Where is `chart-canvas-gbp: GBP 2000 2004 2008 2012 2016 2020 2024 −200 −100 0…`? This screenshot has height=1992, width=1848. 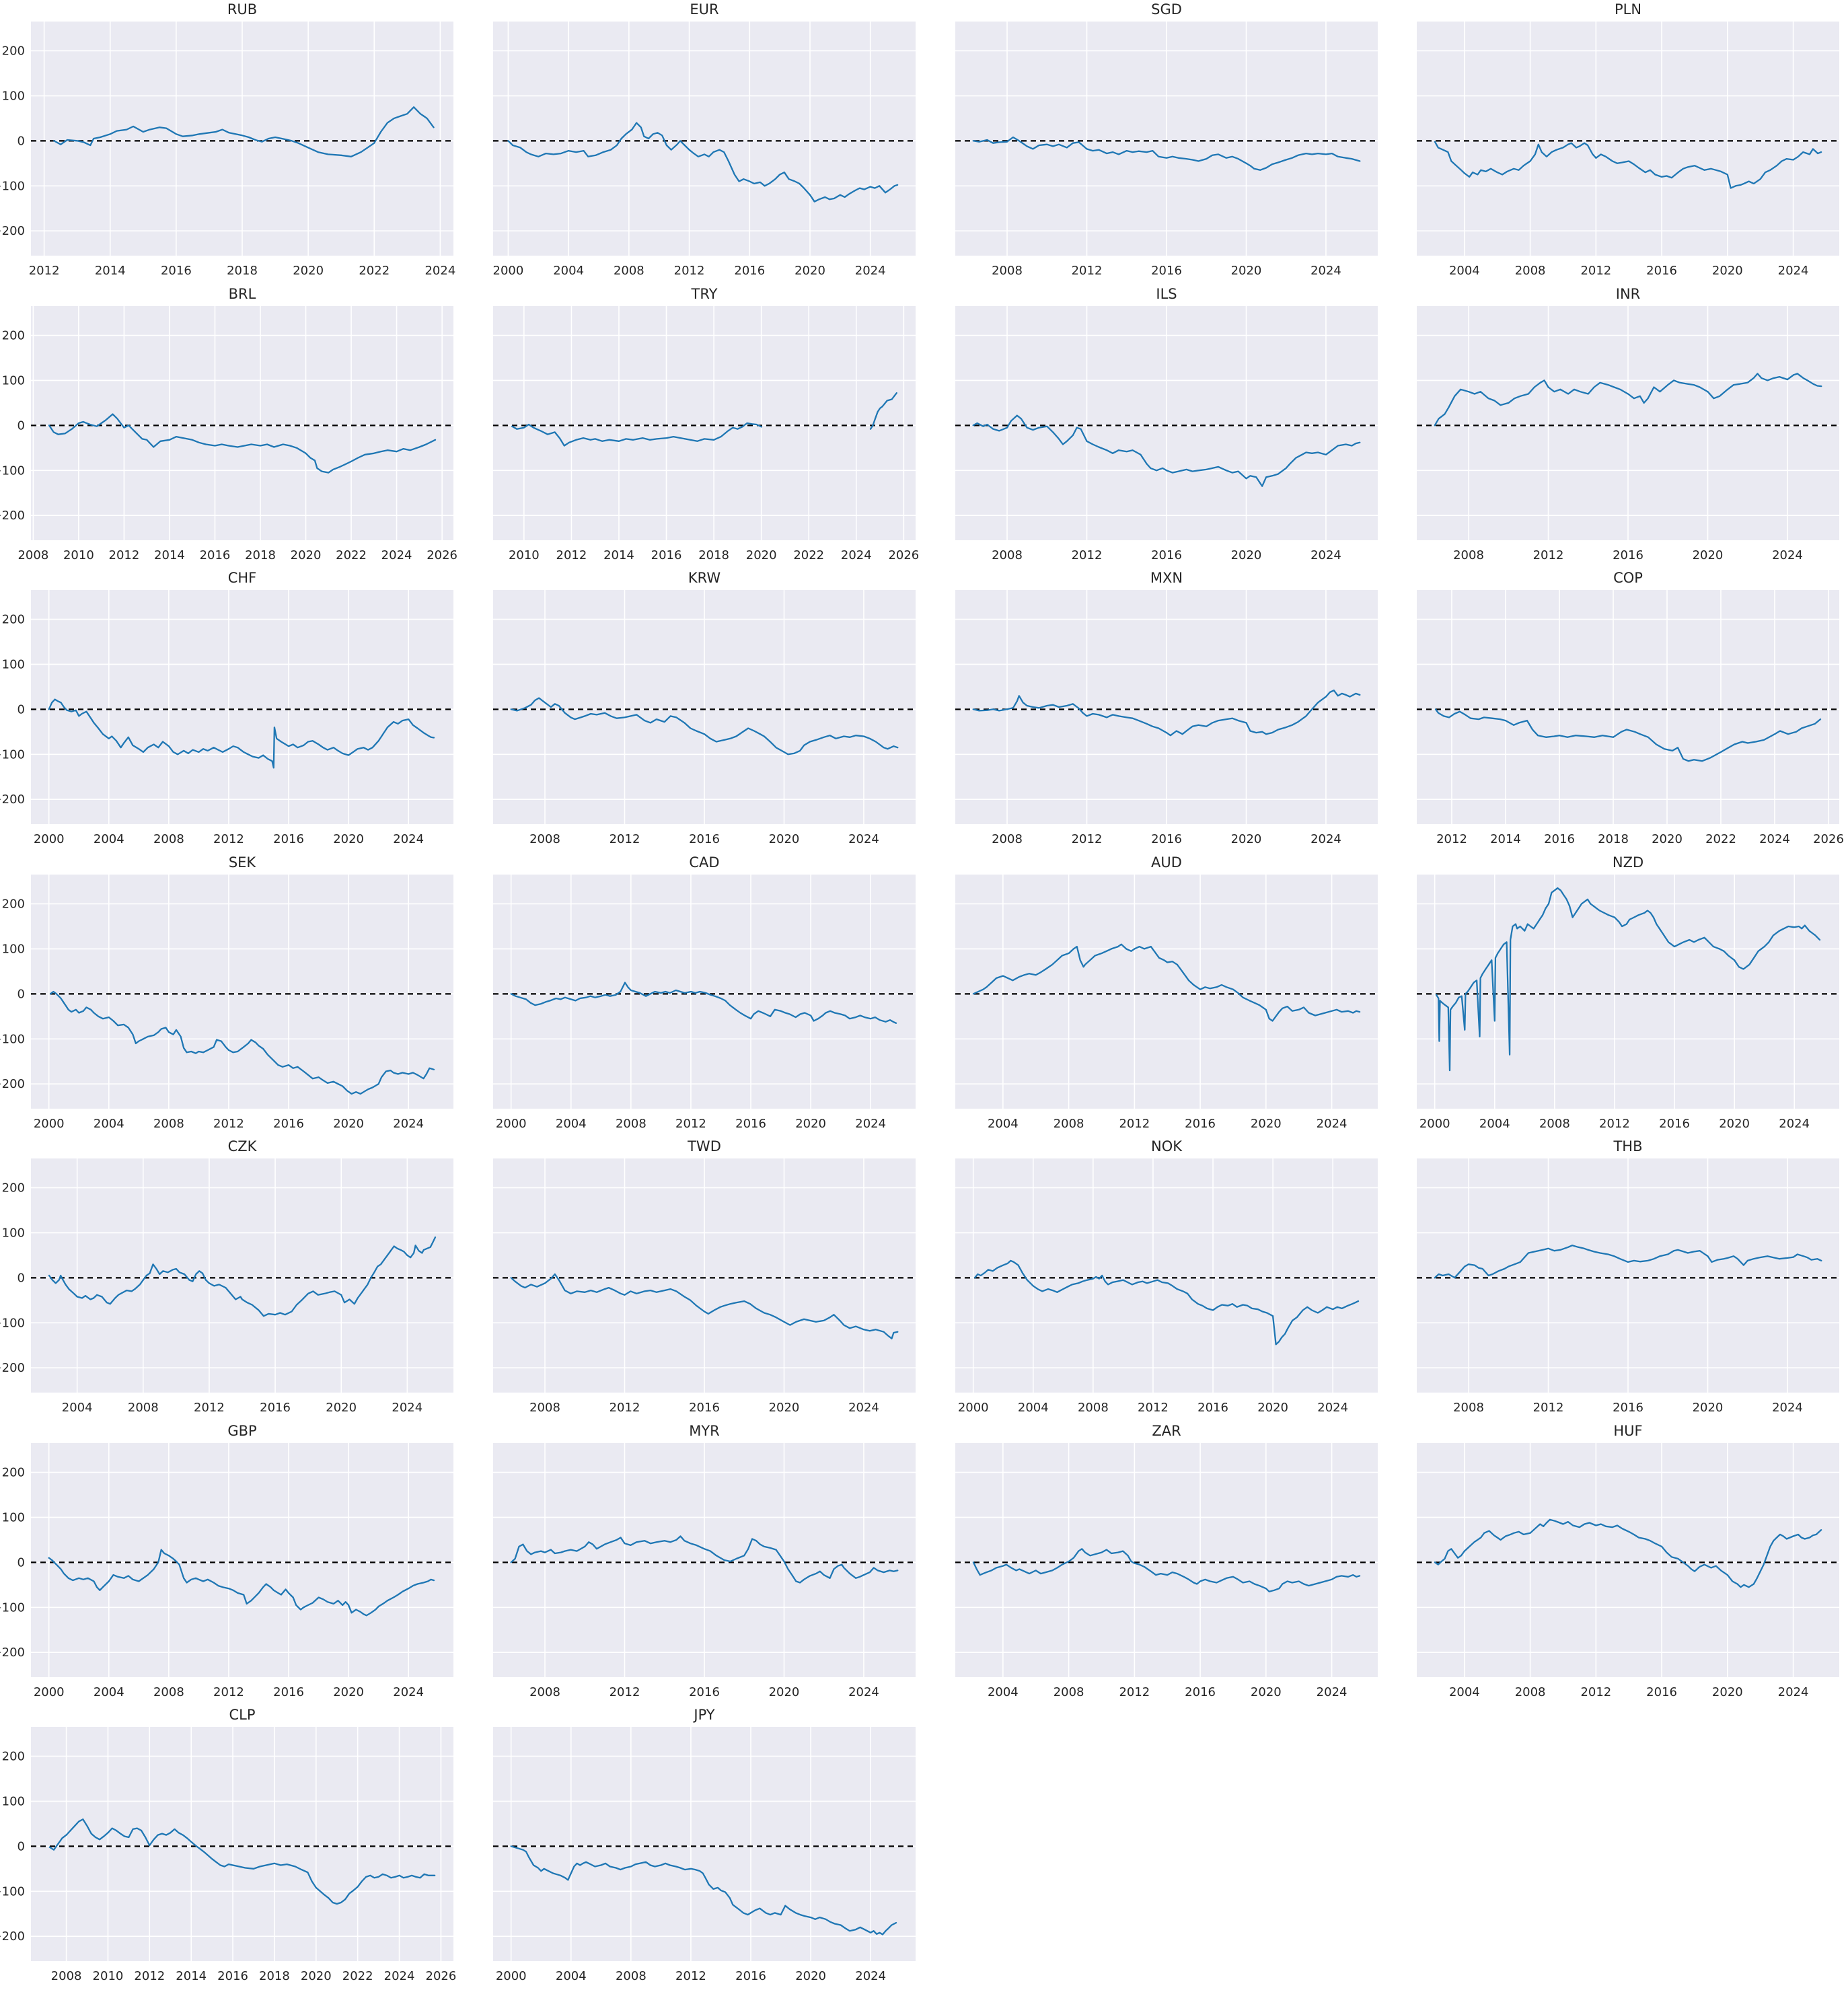
chart-canvas-gbp: GBP 2000 2004 2008 2012 2016 2020 2024 −200 −100 0… is located at coordinates (227, 1561).